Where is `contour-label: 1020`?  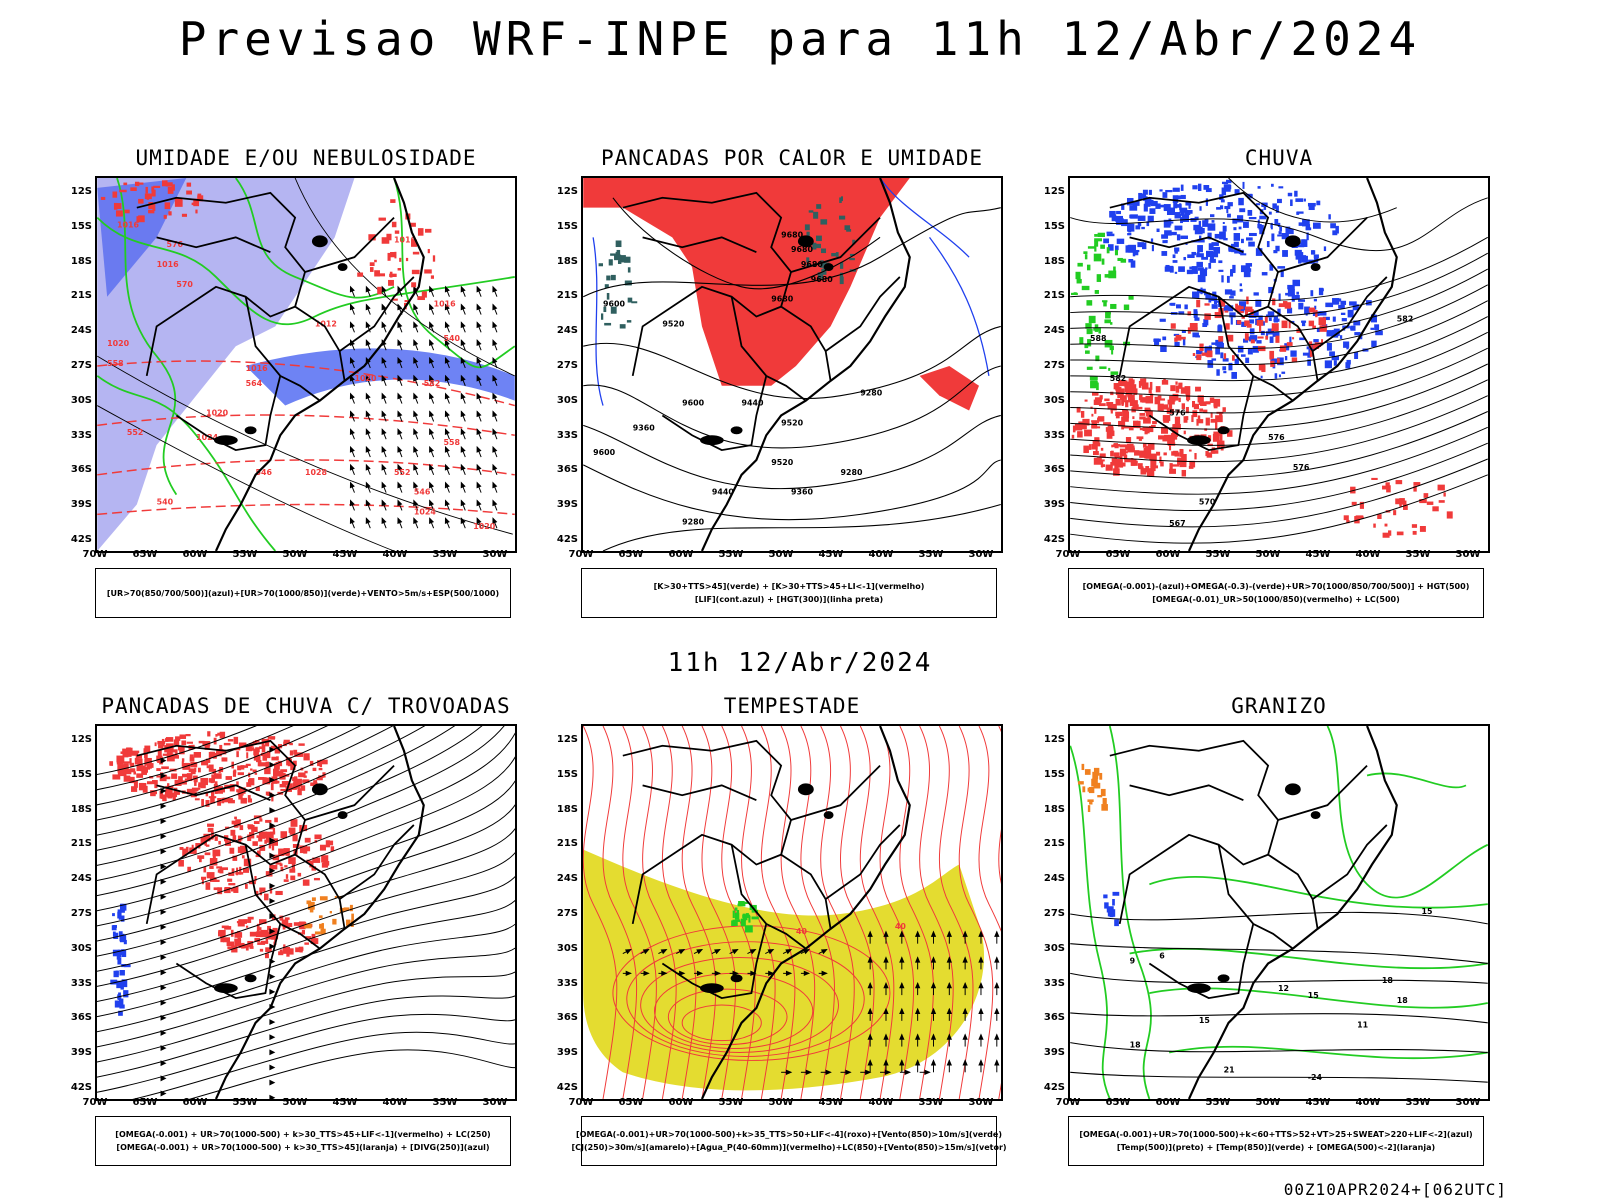
contour-label: 1020 is located at coordinates (217, 412).